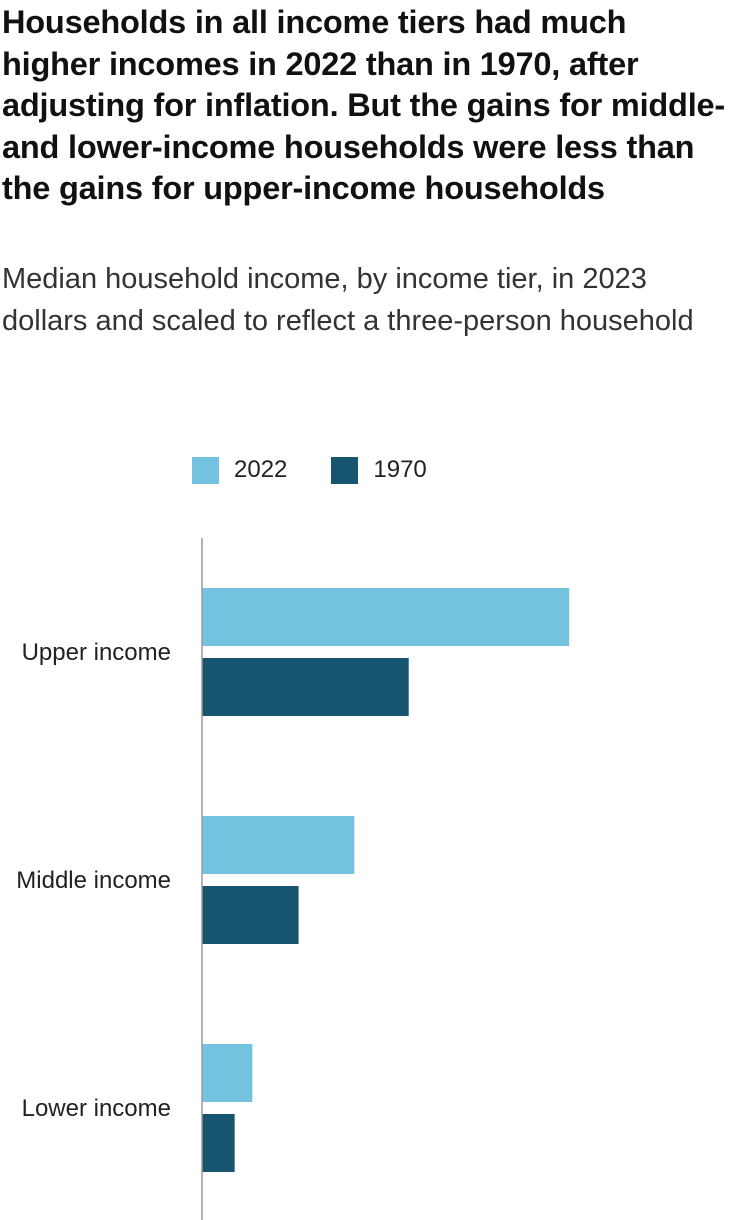 The image size is (732, 1220). What do you see at coordinates (96, 652) in the screenshot?
I see `category-label: Upper income` at bounding box center [96, 652].